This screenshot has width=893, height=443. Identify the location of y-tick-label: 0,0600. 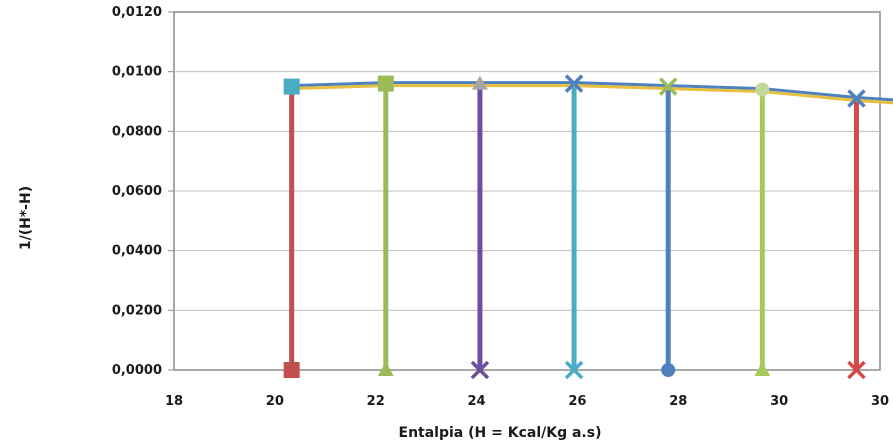
(137, 191).